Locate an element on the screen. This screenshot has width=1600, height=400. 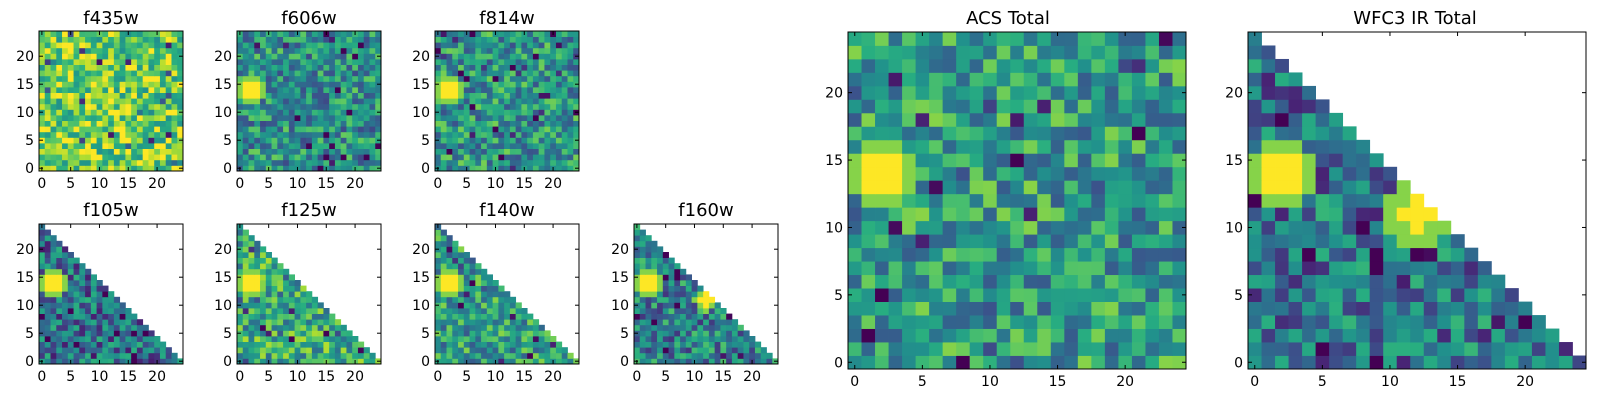
x-tick-label: 10 is located at coordinates (298, 184).